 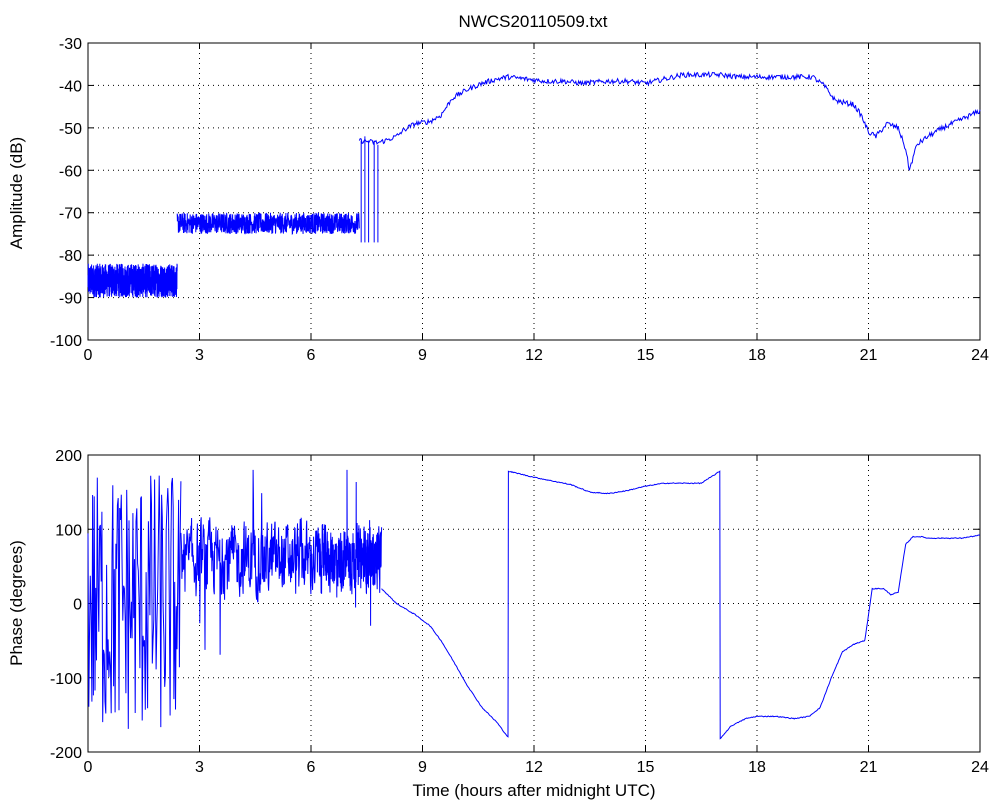 What do you see at coordinates (533, 790) in the screenshot?
I see `phase-xlabel: Time (hours after midnight UTC)` at bounding box center [533, 790].